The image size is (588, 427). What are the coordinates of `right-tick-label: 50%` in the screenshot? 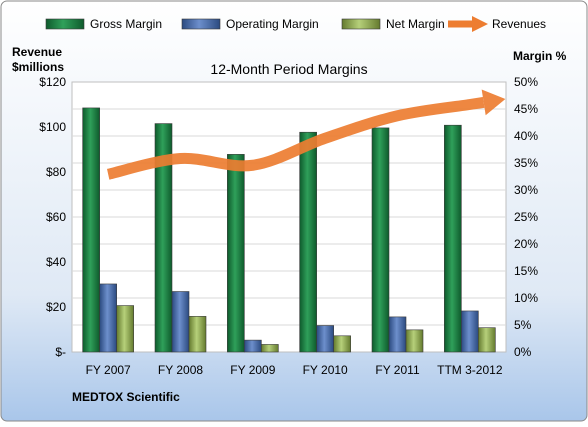 It's located at (526, 82).